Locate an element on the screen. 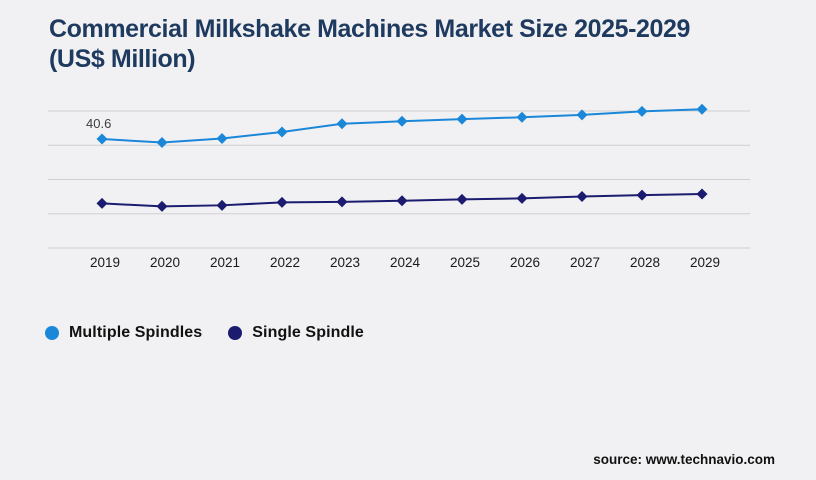 This screenshot has height=480, width=816. x-tick-label: 2019 is located at coordinates (105, 262).